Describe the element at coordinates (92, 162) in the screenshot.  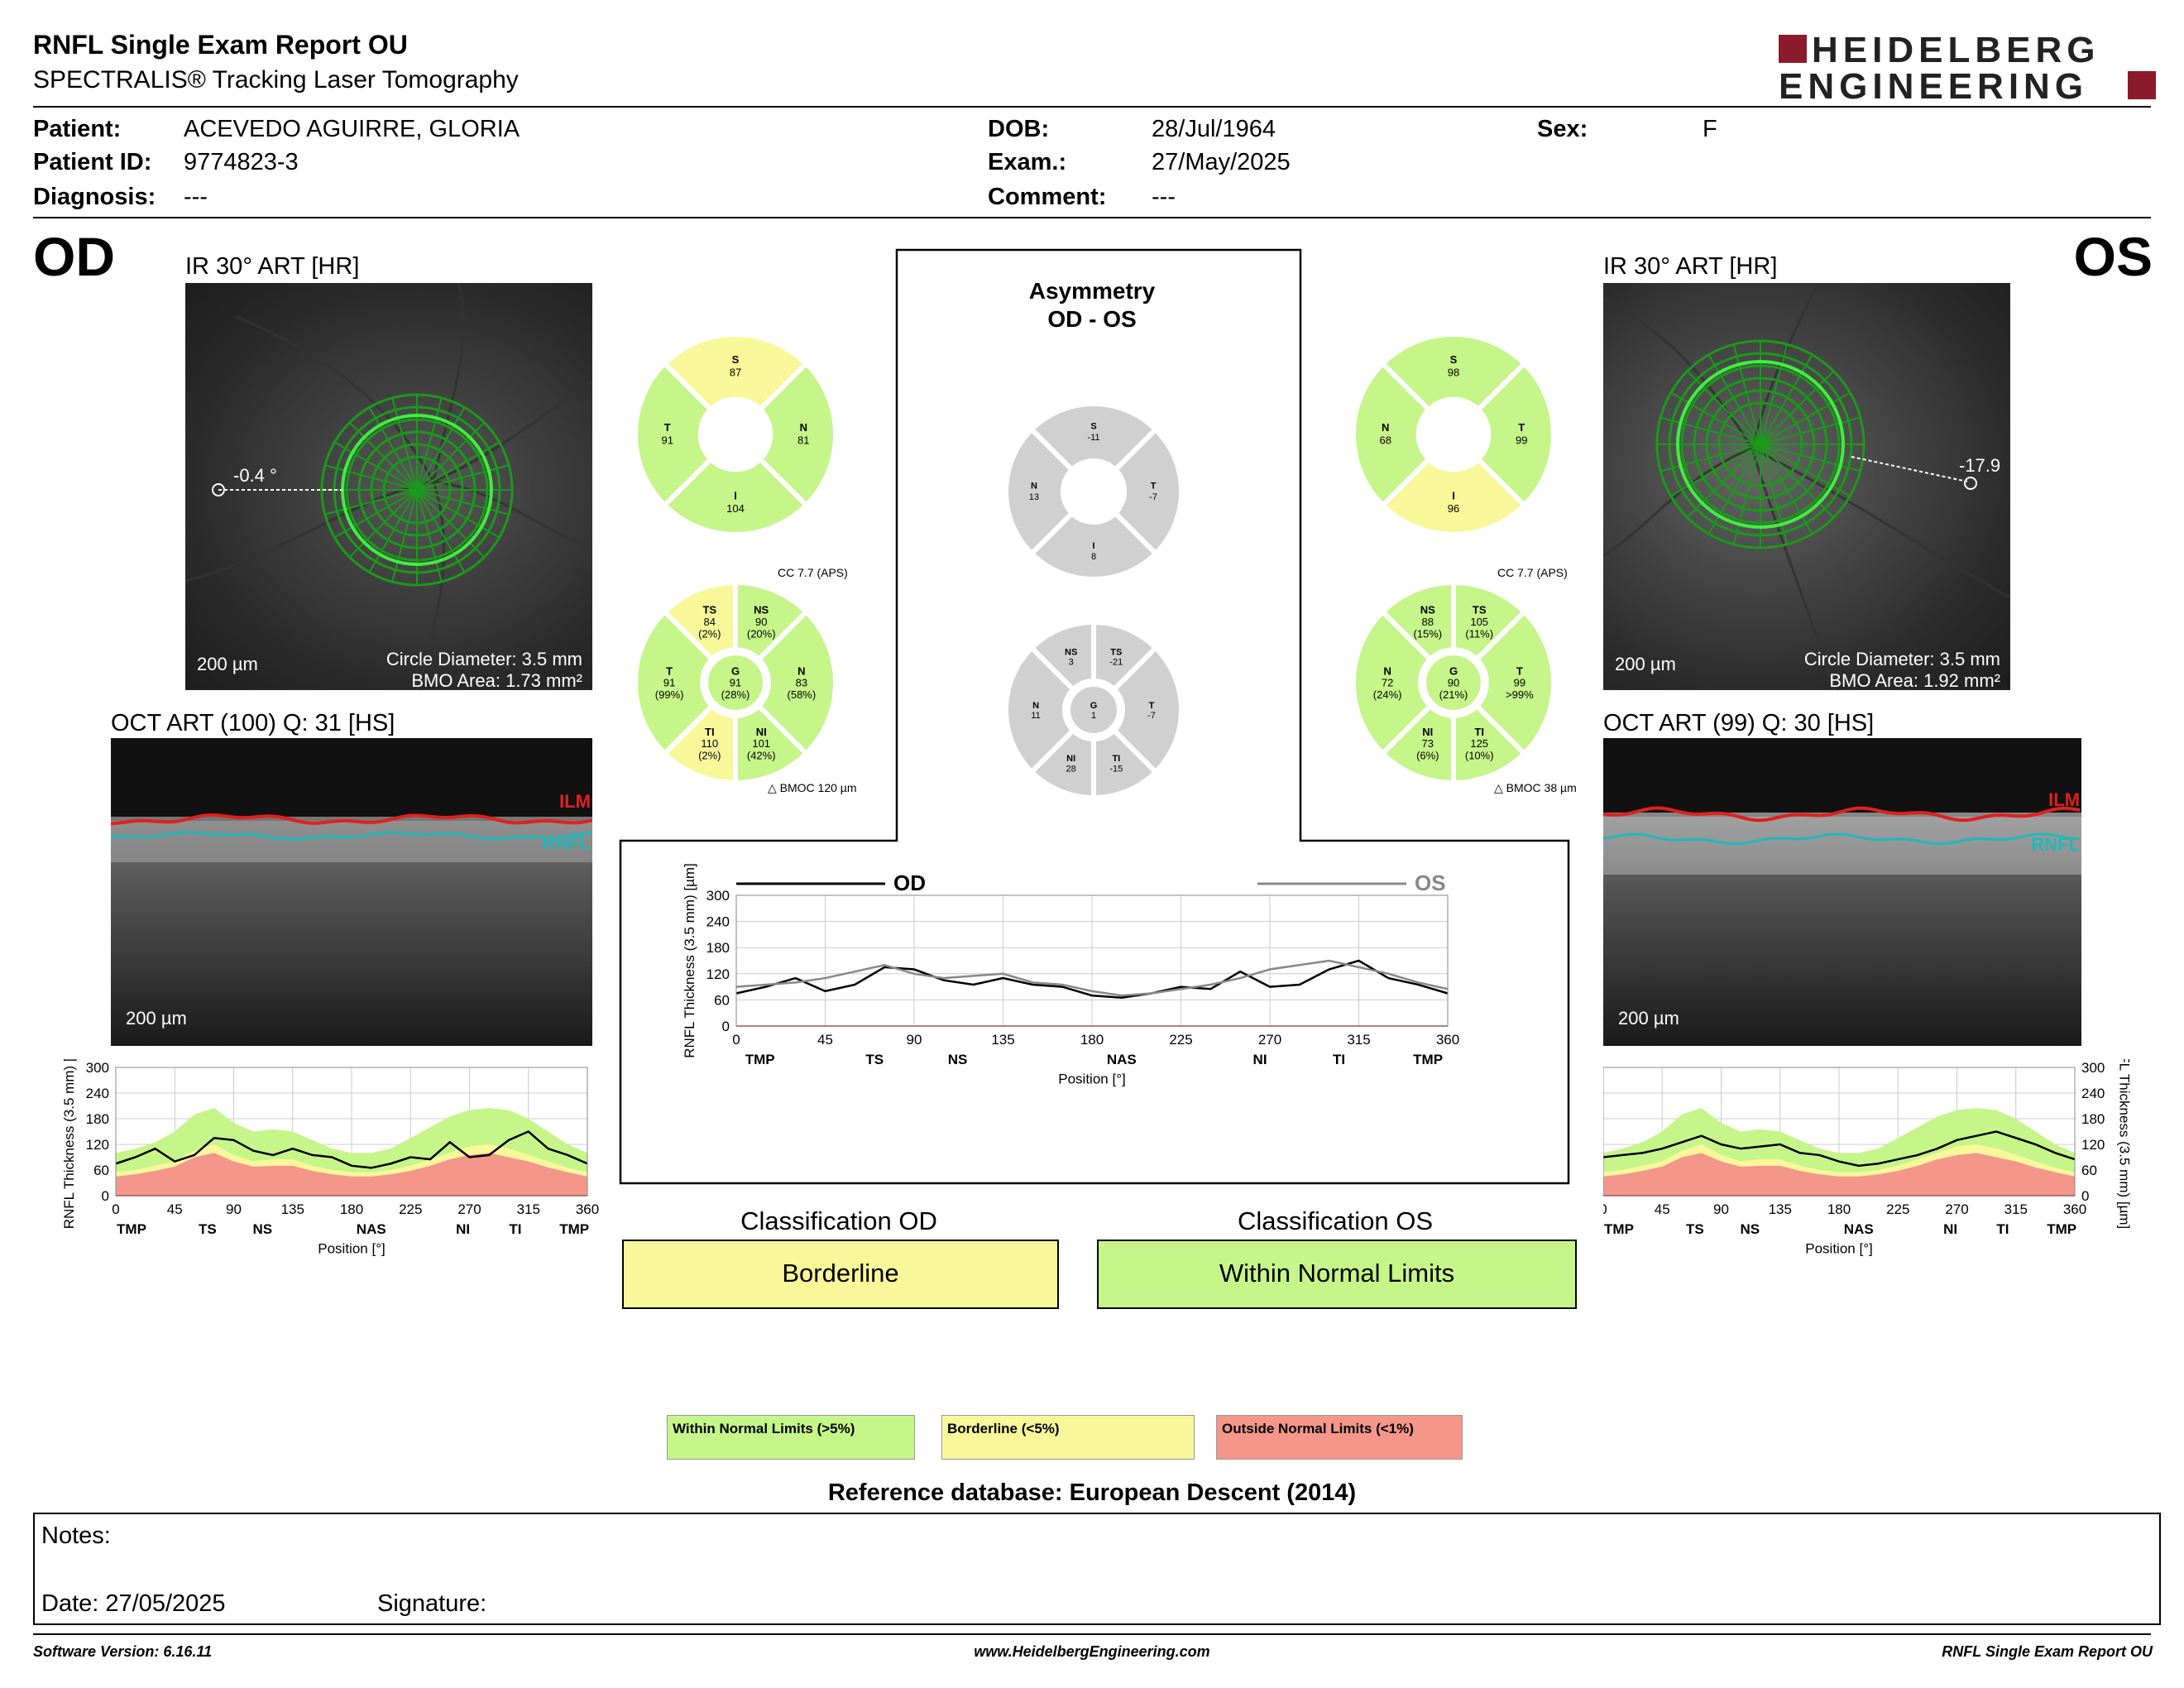
I see `patient-id-label: Patient ID:` at that location.